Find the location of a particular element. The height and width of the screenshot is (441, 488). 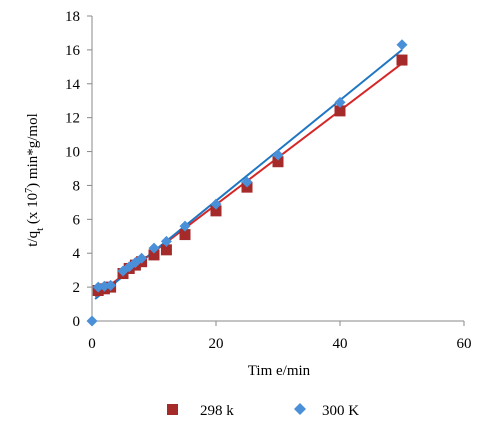

y-tick-label: 0 is located at coordinates (77, 322).